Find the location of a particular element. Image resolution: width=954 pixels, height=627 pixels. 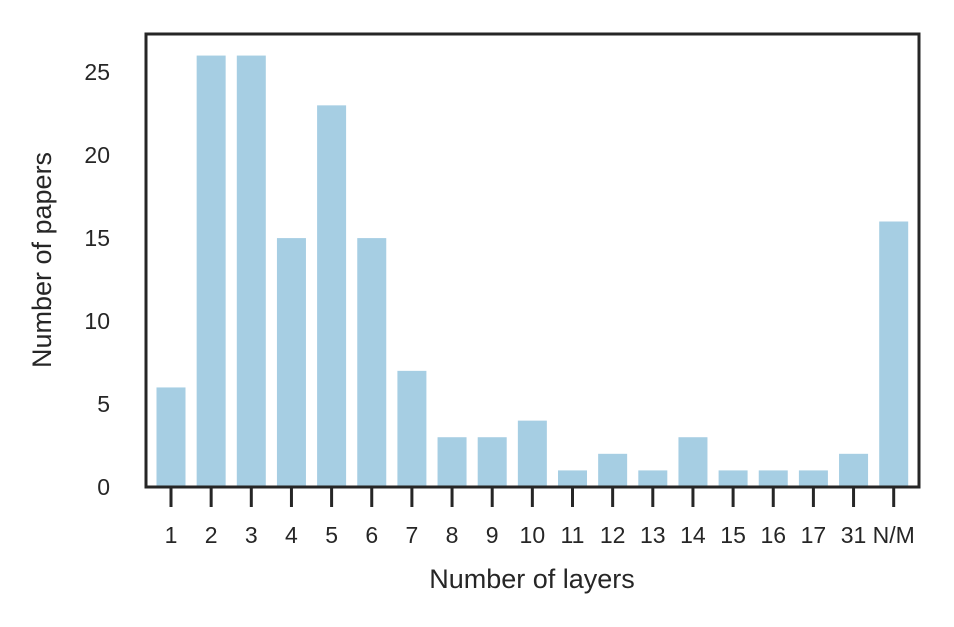

bar-nm is located at coordinates (894, 354).